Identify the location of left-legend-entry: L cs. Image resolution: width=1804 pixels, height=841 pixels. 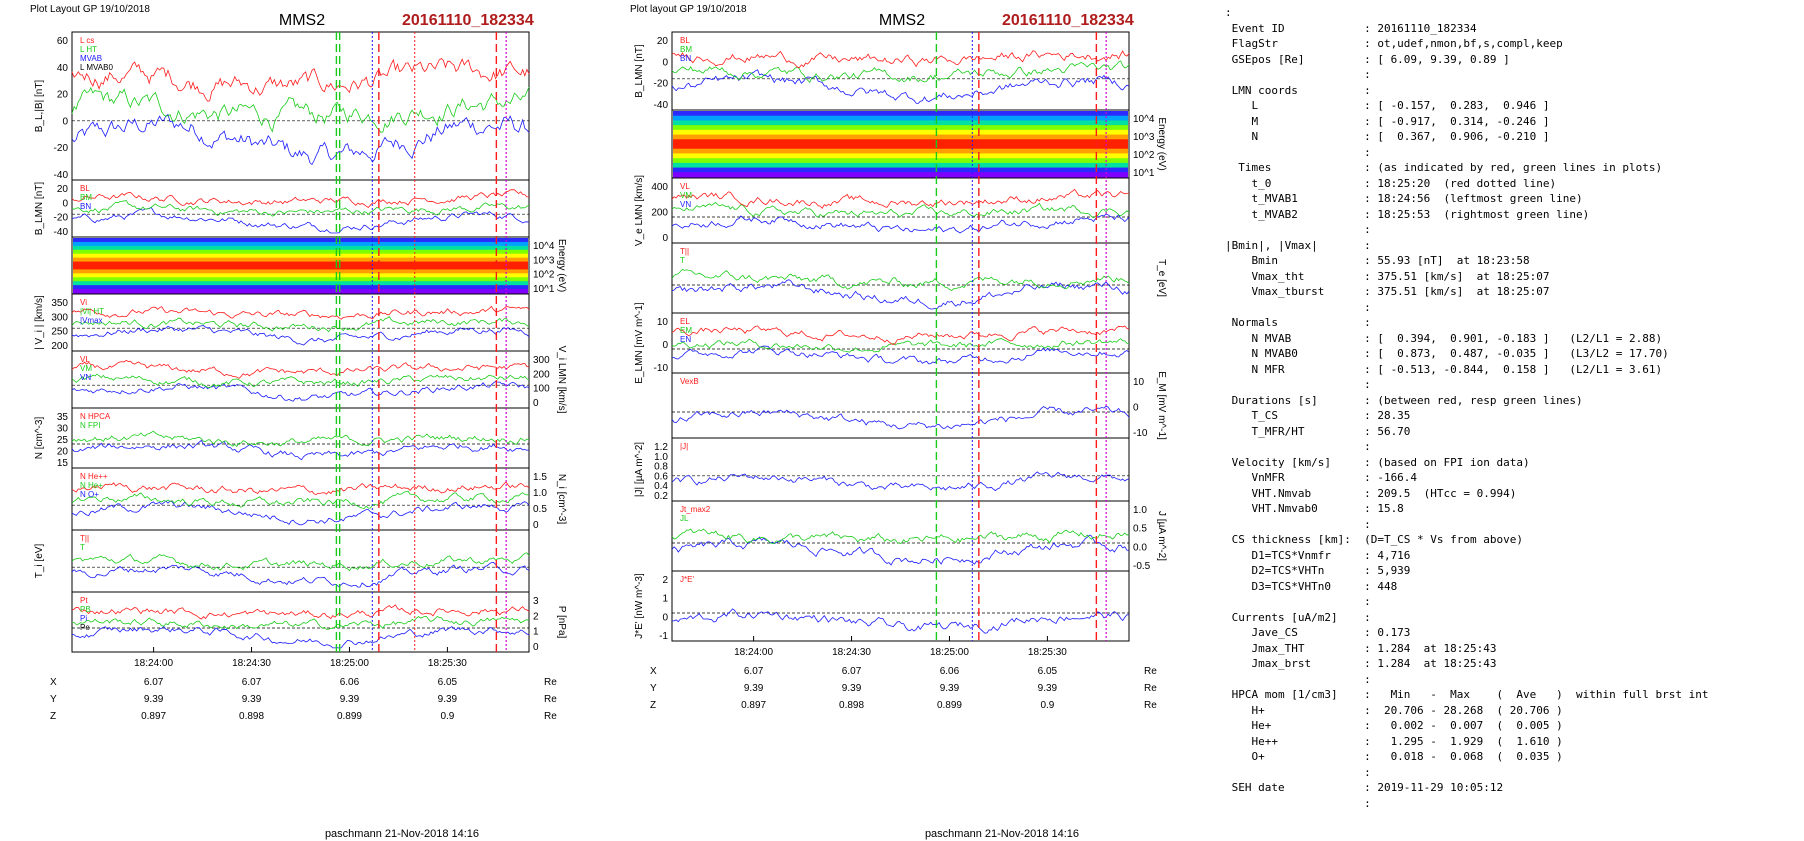
(87, 40).